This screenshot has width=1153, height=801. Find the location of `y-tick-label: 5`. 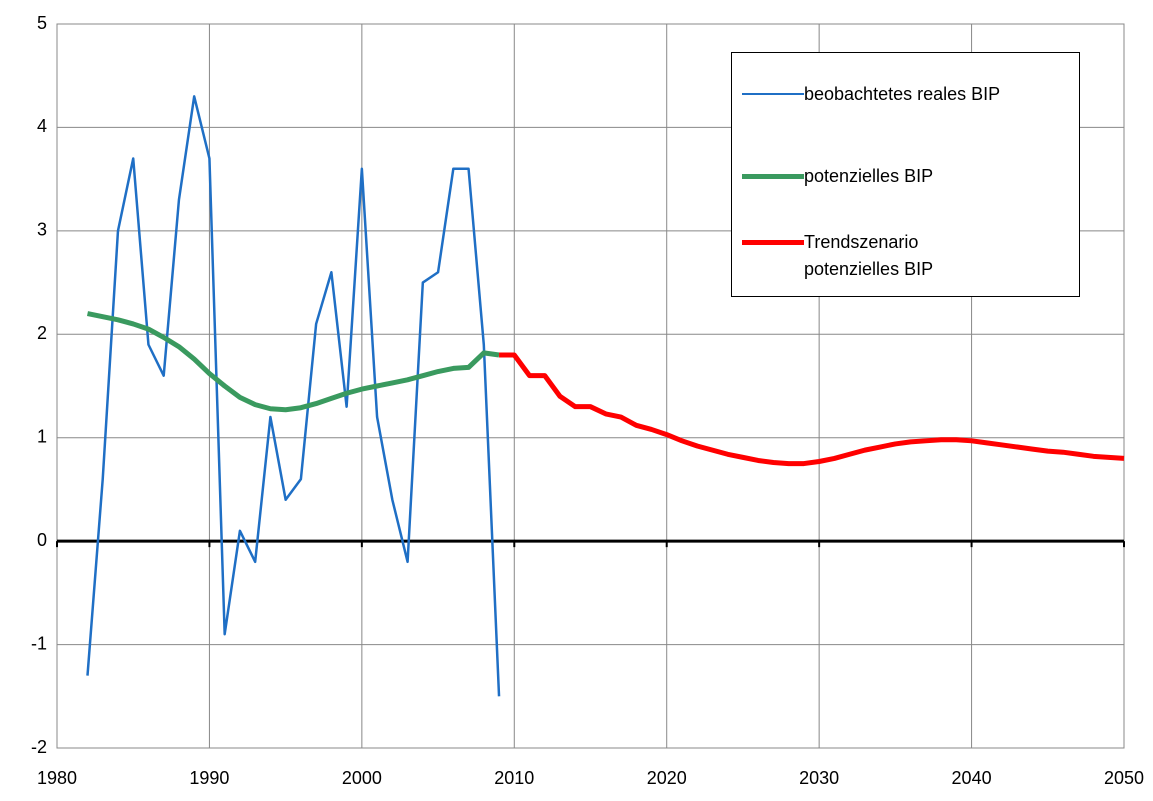

y-tick-label: 5 is located at coordinates (42, 23).